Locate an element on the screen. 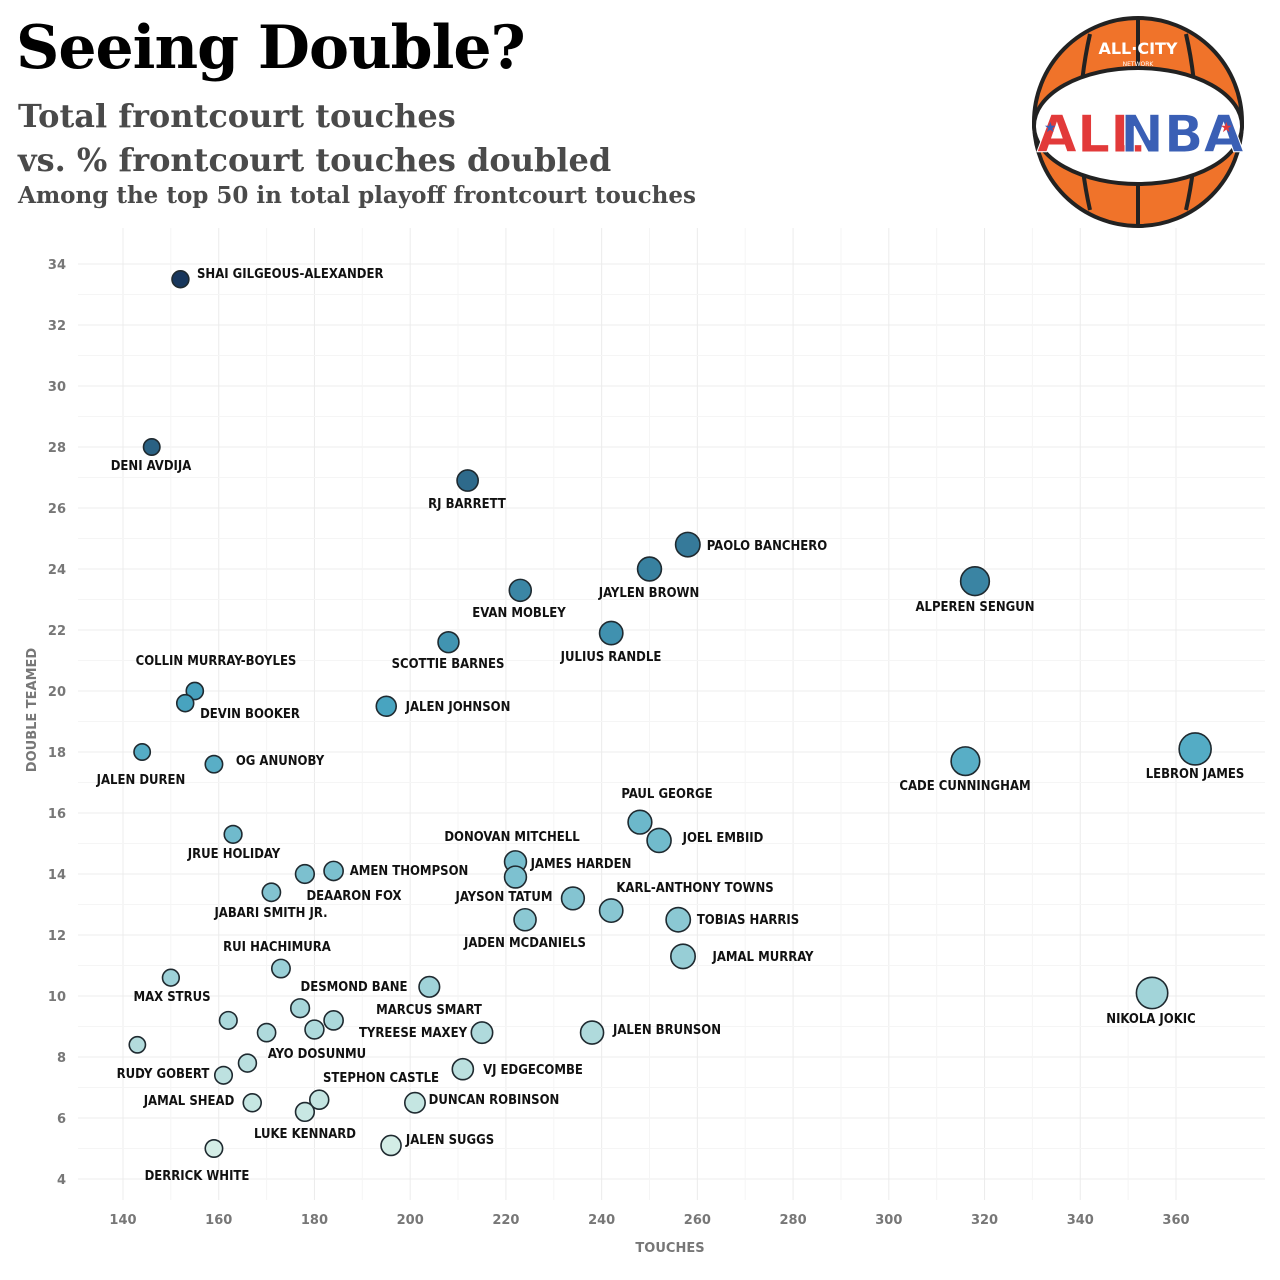 The width and height of the screenshot is (1280, 1280). point-label: DESMOND BANE is located at coordinates (353, 987).